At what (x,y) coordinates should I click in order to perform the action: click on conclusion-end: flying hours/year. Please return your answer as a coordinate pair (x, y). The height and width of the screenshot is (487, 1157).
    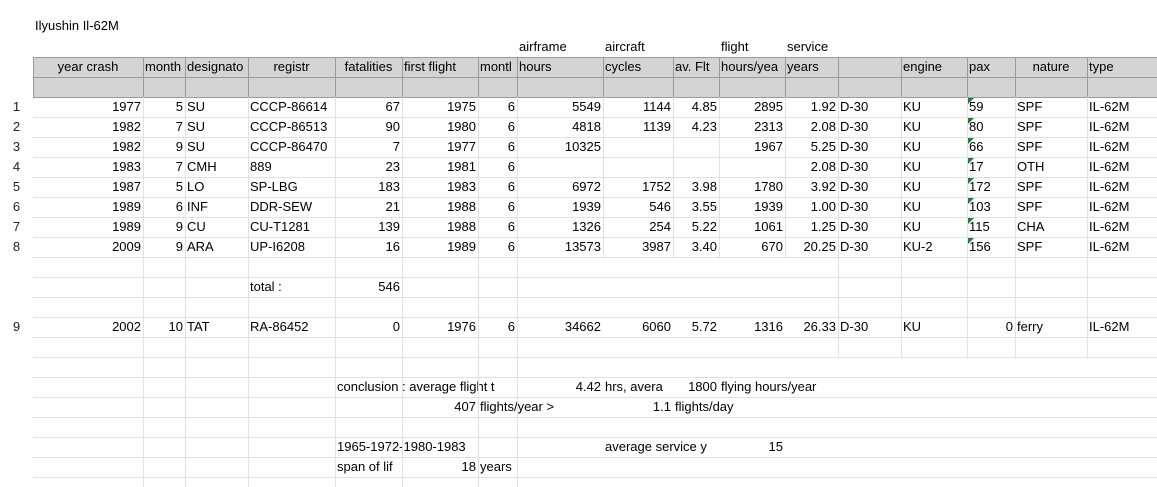
    Looking at the image, I should click on (769, 386).